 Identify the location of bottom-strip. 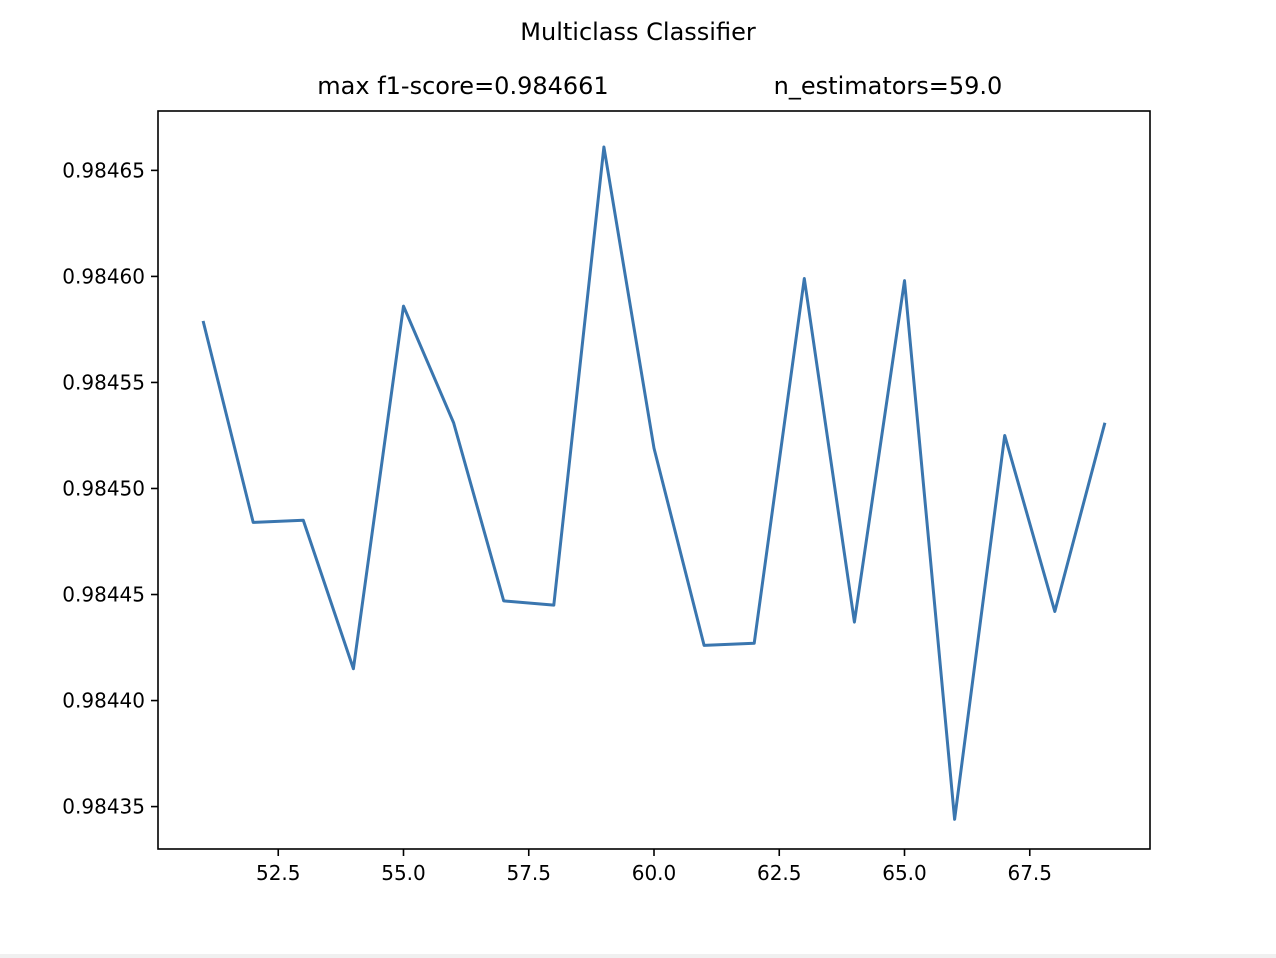
(638, 956).